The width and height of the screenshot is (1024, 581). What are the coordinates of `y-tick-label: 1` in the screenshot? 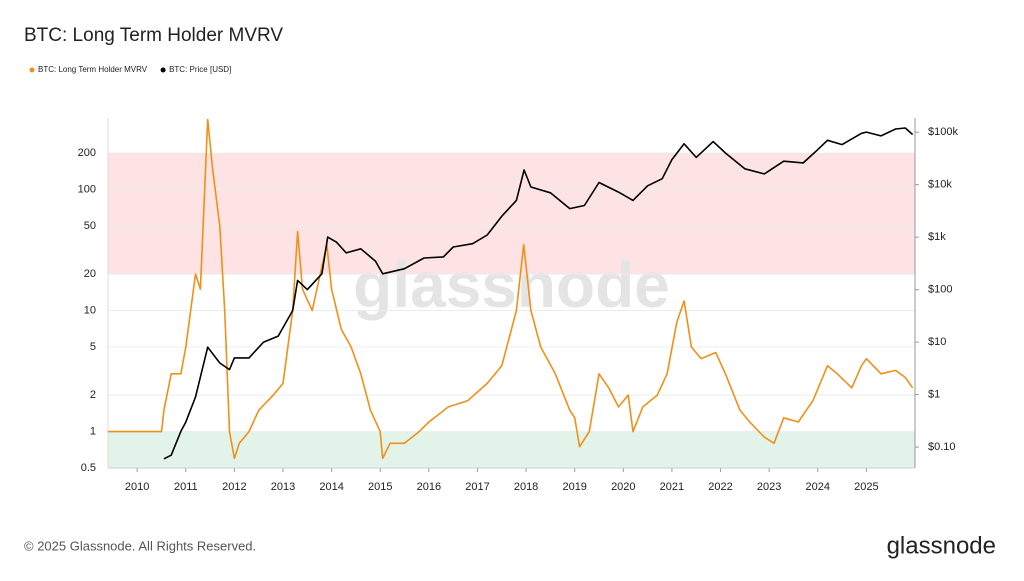 It's located at (93, 431).